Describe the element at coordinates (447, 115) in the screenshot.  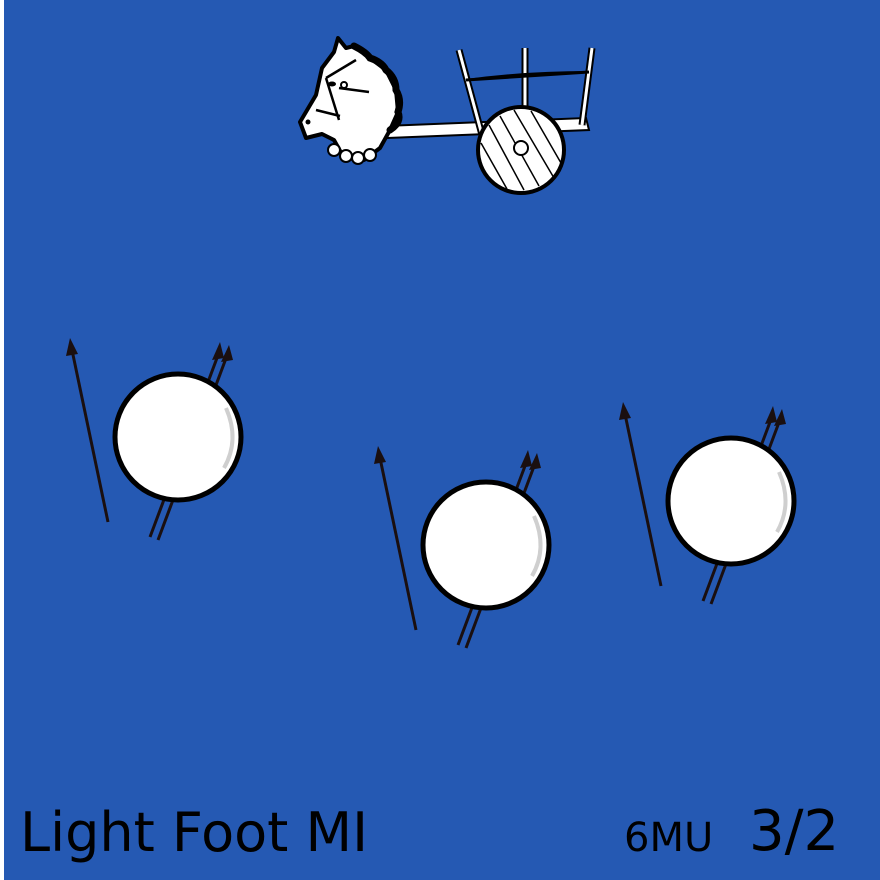
I see `horse-chariot-icon` at that location.